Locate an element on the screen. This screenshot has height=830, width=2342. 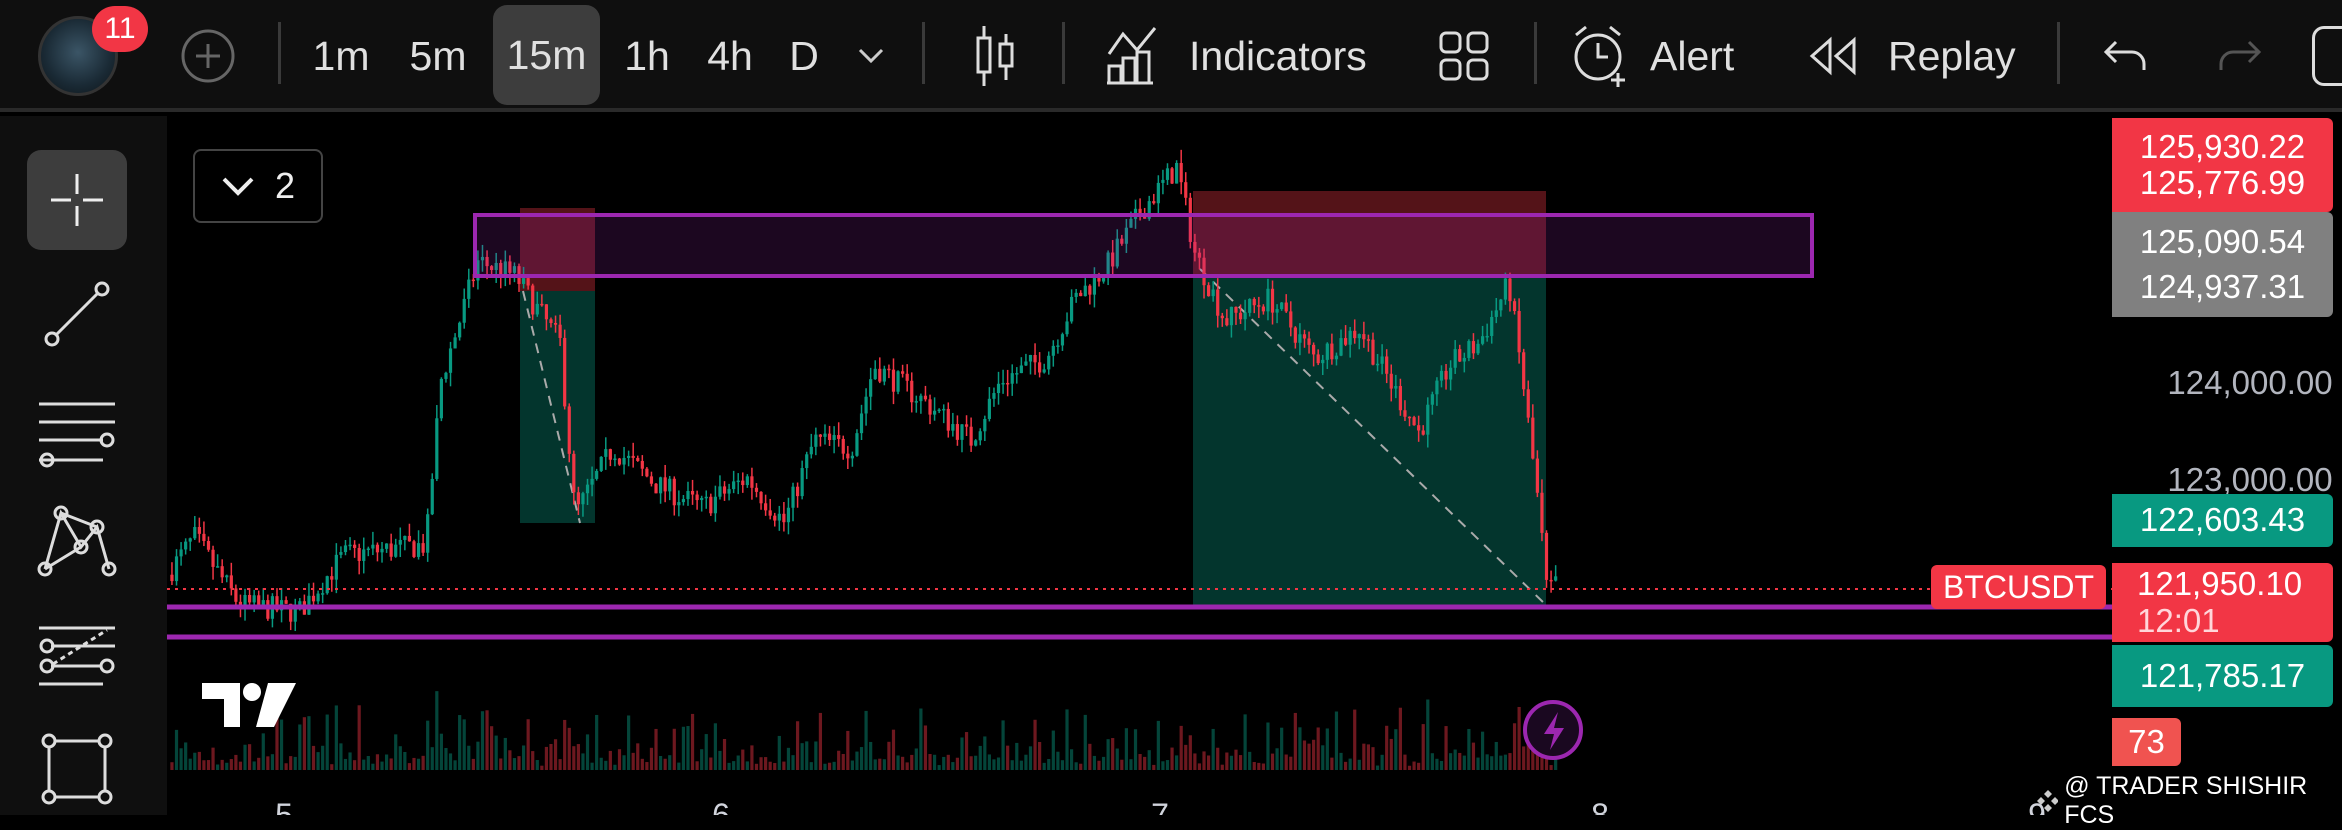
replay-button: Replay is located at coordinates (1920, 56).